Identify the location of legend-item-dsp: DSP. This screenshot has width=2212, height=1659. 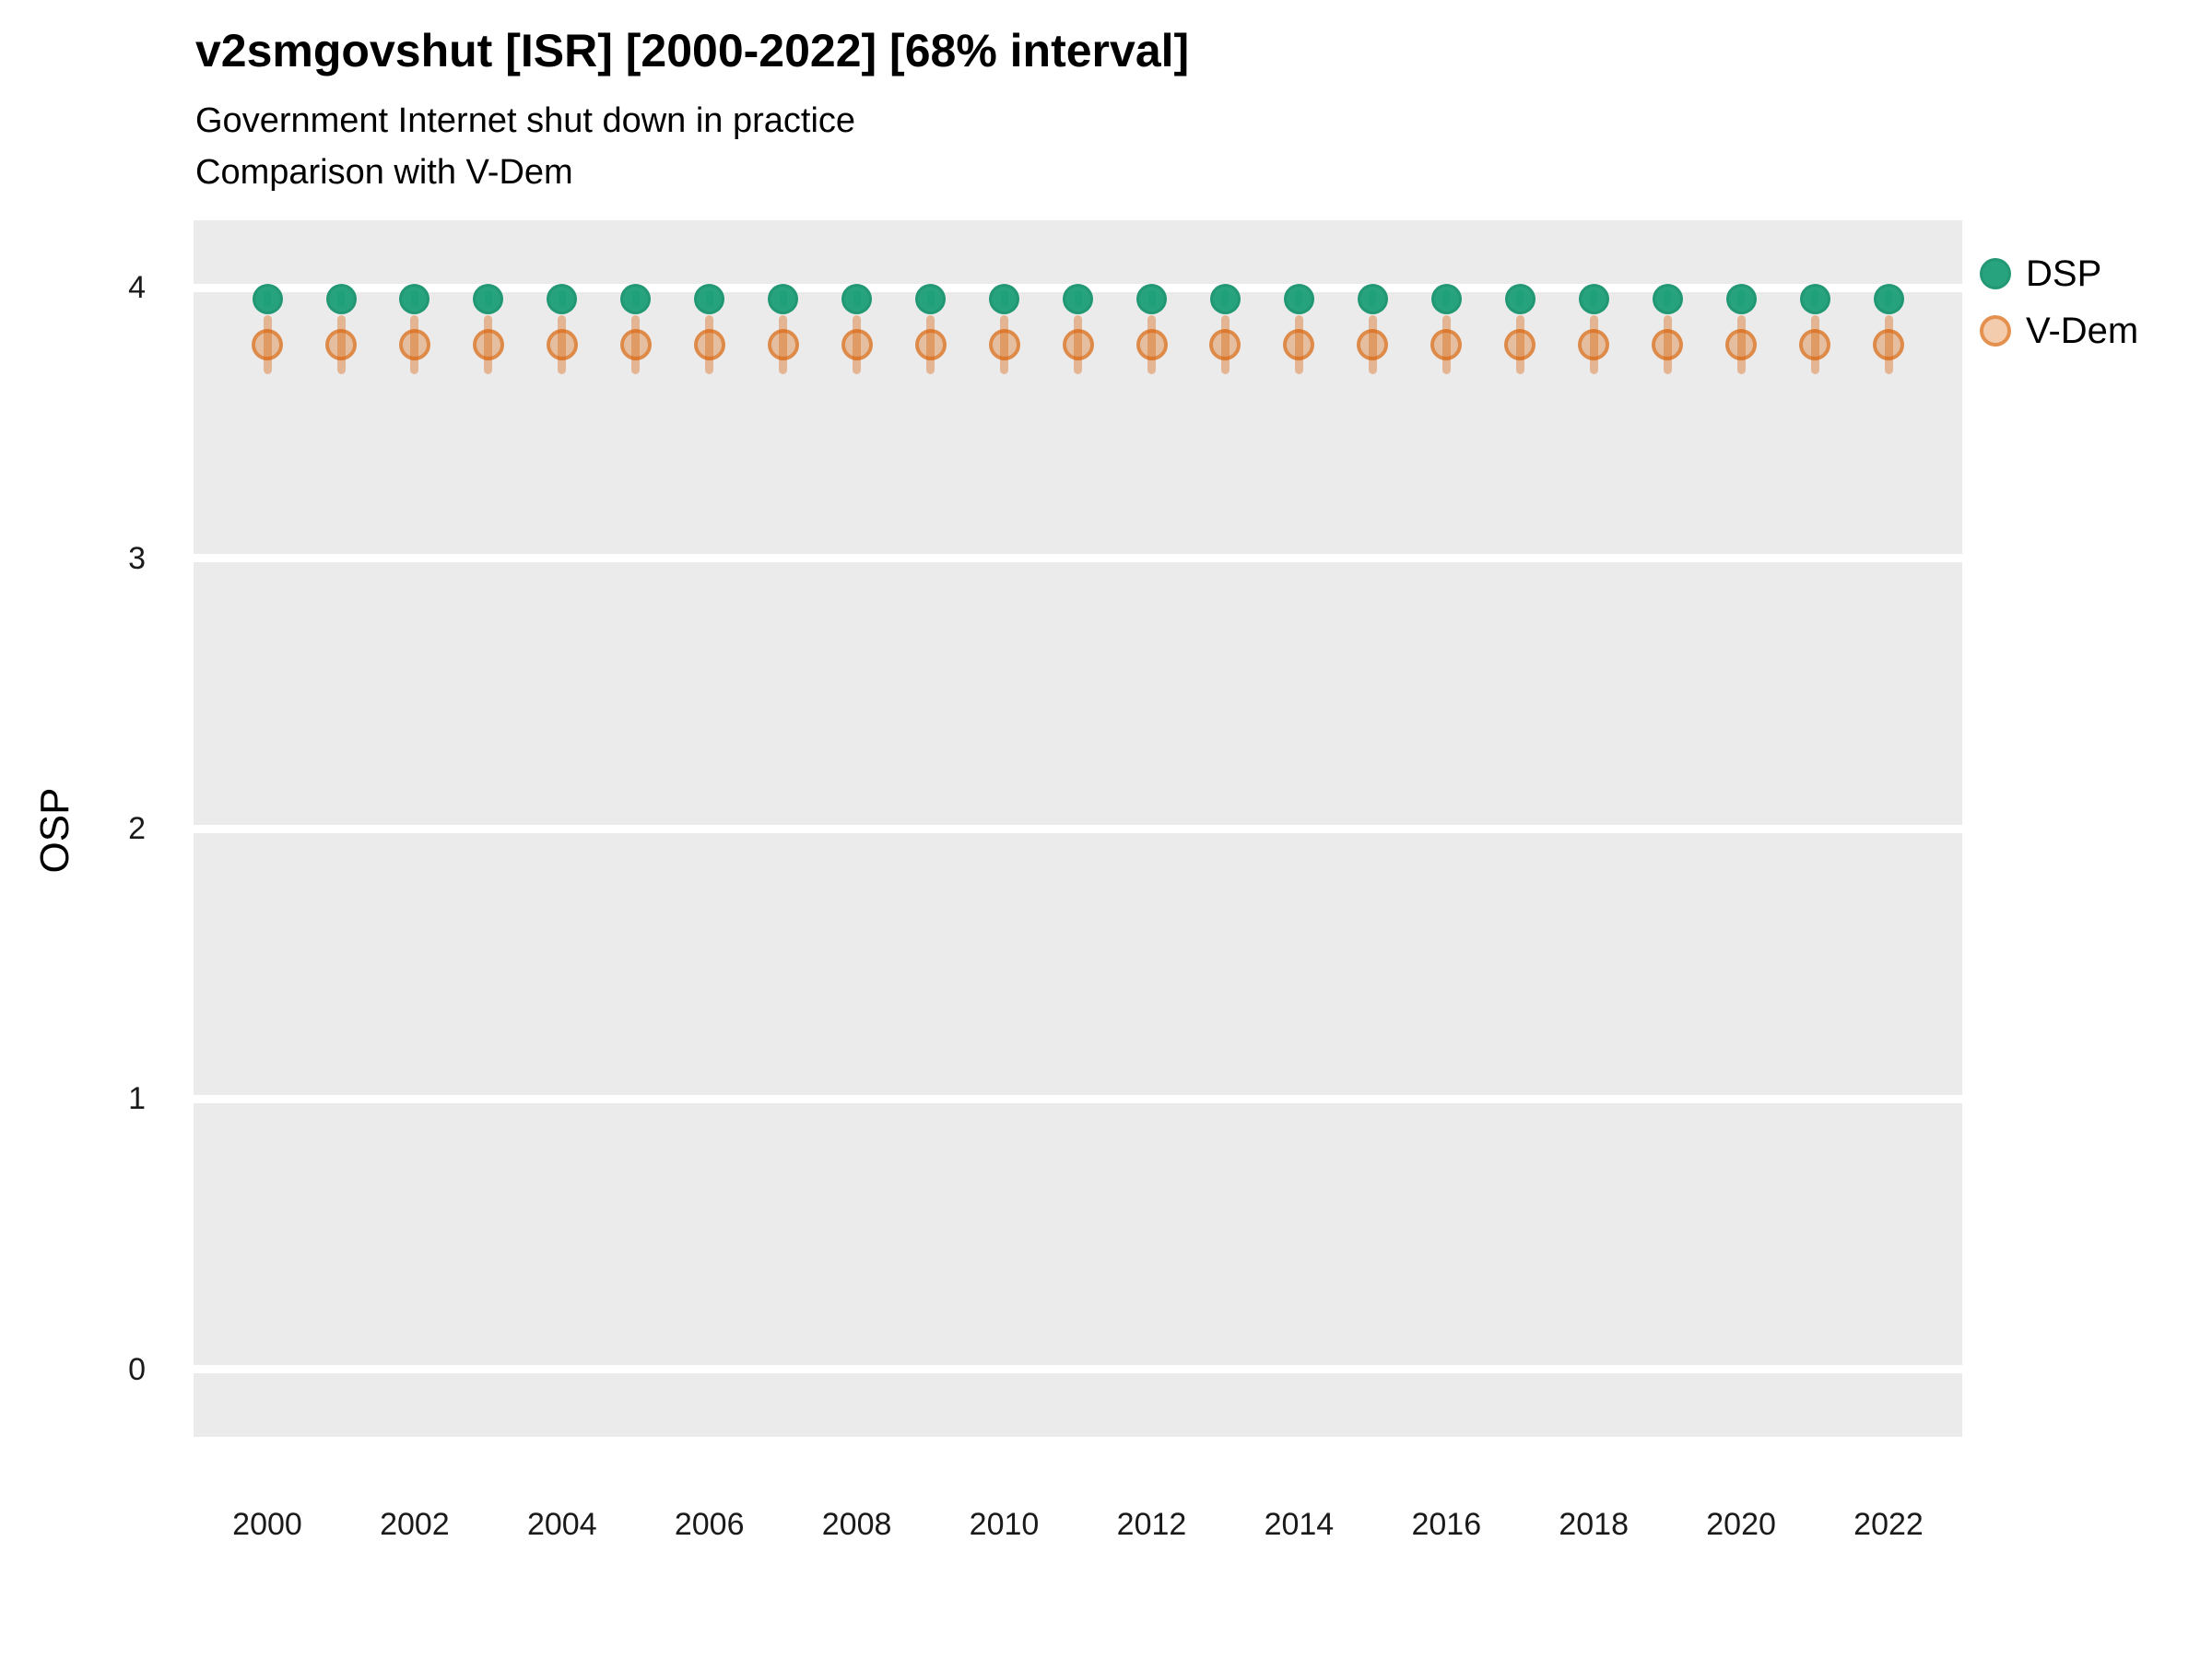
(2059, 273).